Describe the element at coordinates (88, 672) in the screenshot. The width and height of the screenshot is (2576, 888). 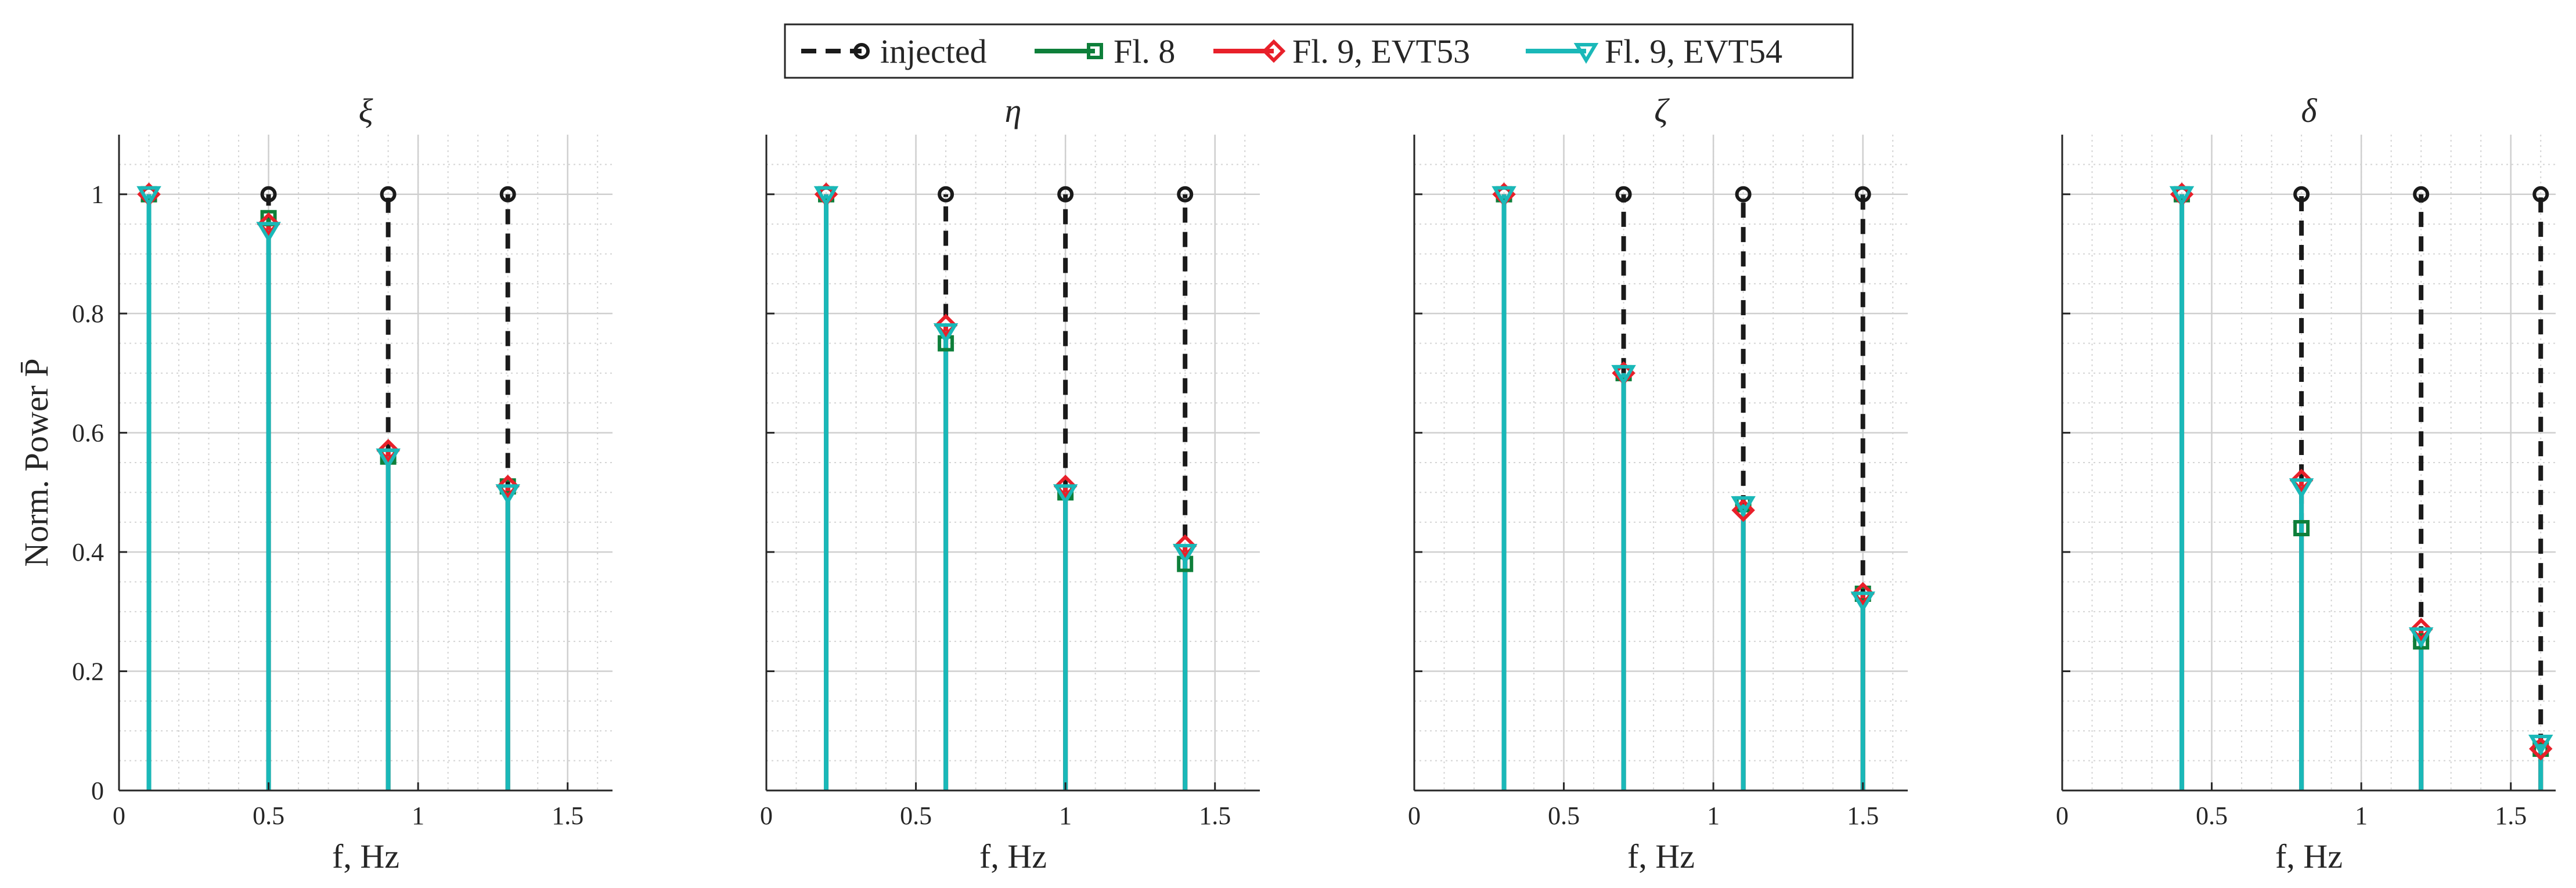
I see `y-tick-label: 0.2` at that location.